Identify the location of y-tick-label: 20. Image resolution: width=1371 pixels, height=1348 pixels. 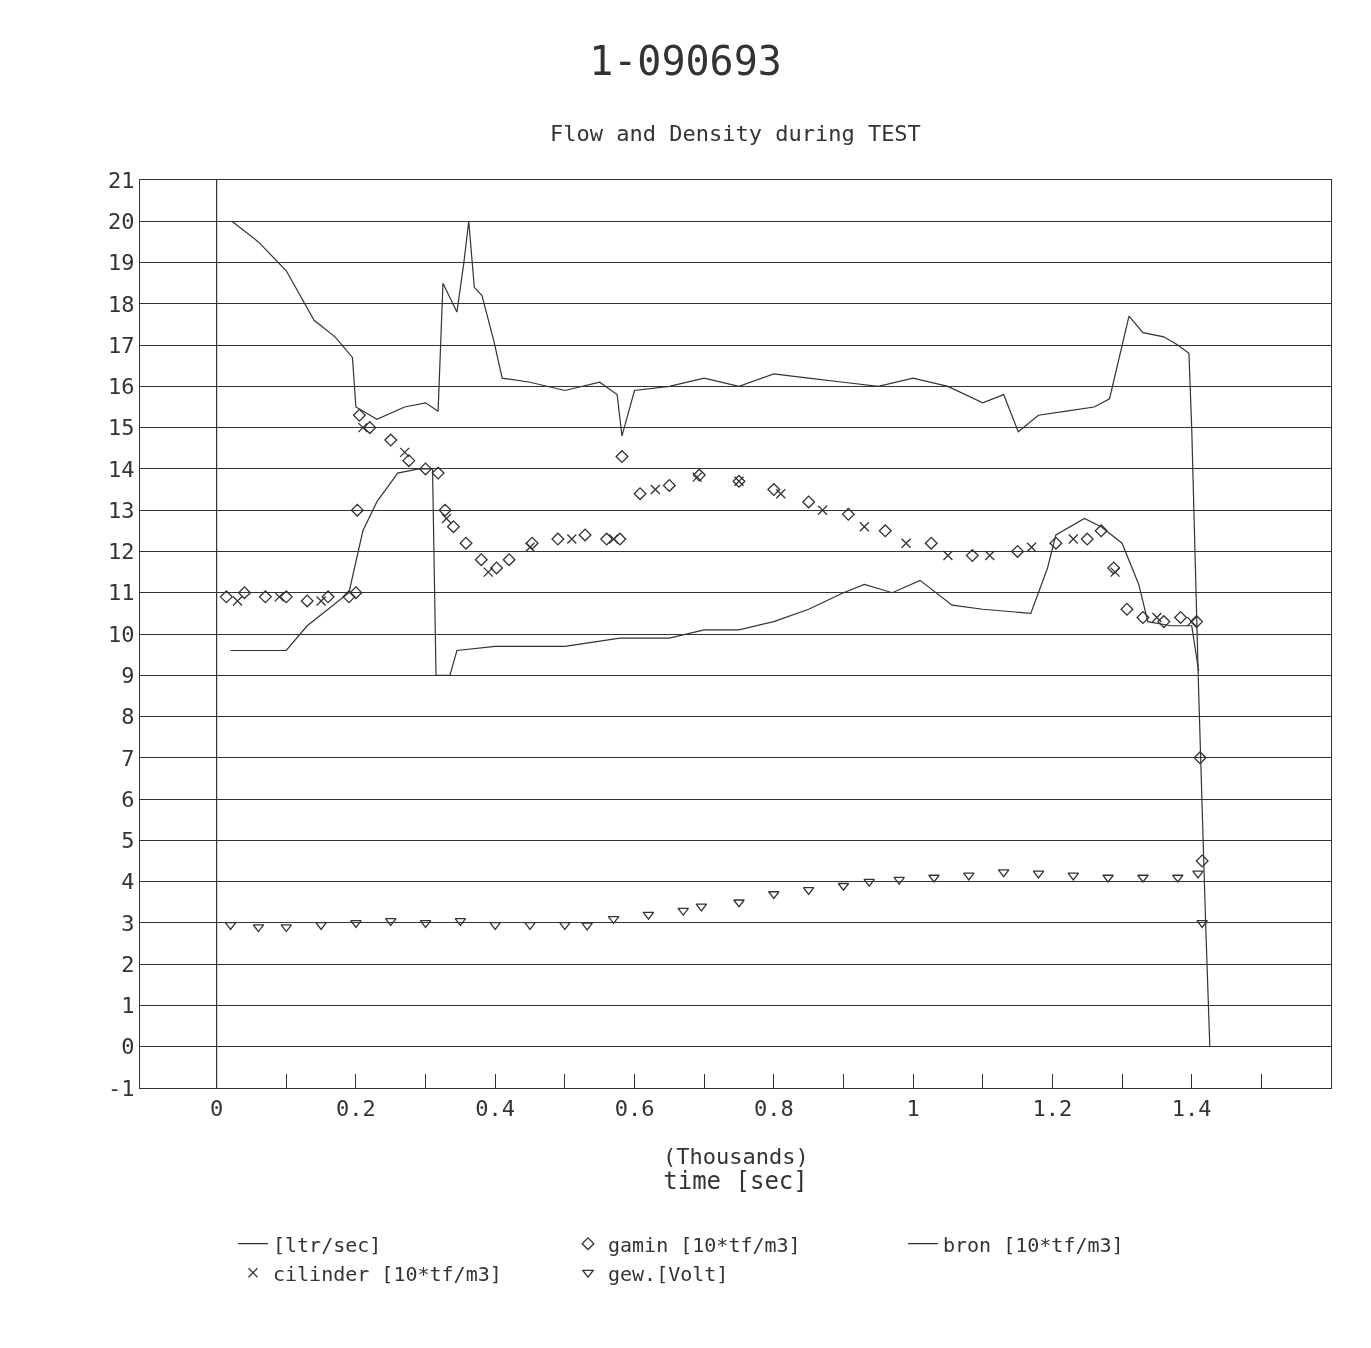
(121, 221).